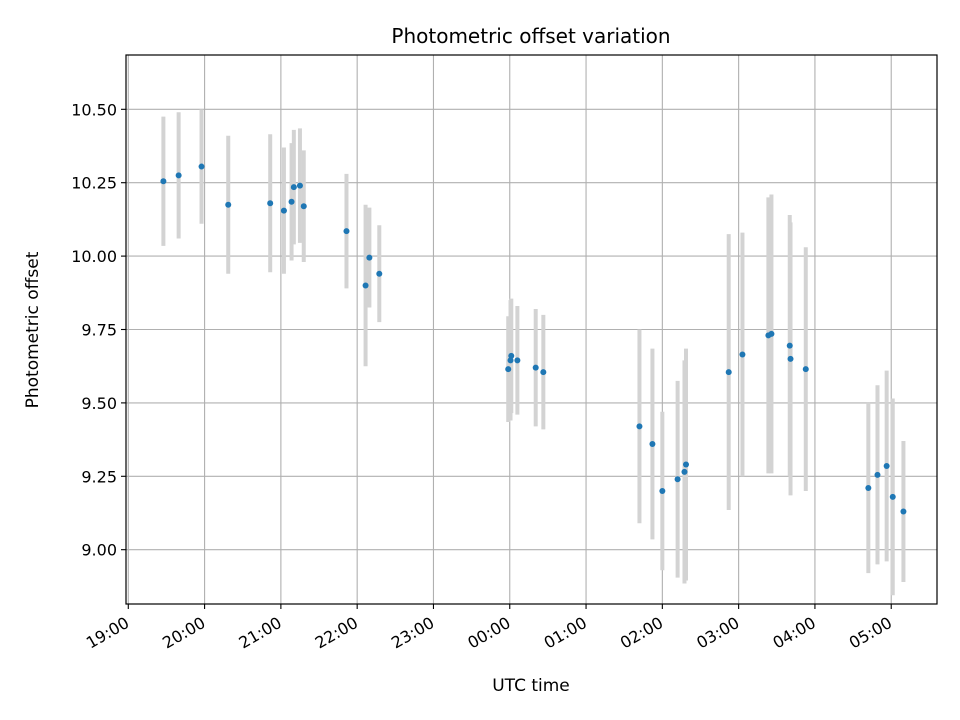 The height and width of the screenshot is (720, 960). What do you see at coordinates (94, 109) in the screenshot?
I see `y-tick-label: 10.50` at bounding box center [94, 109].